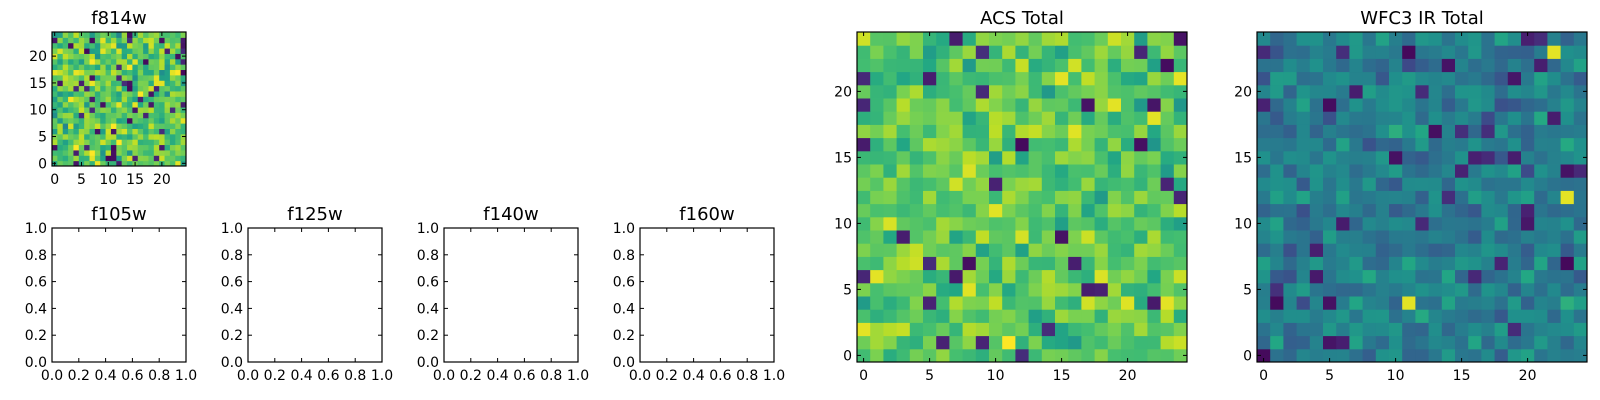 This screenshot has height=400, width=1600. I want to click on x-tick-label: 0.0, so click(640, 376).